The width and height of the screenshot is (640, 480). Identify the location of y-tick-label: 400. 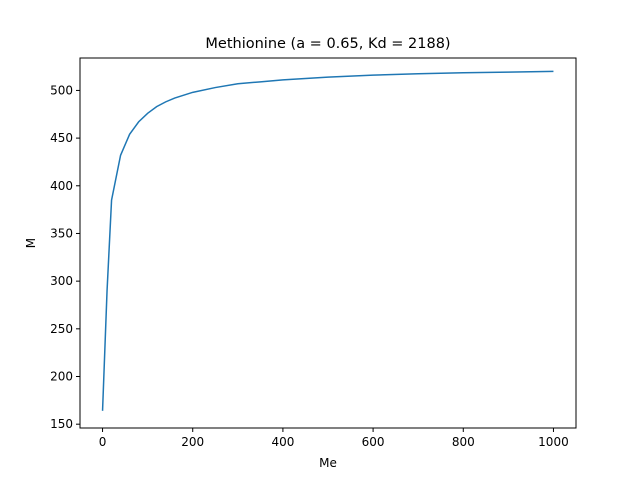
(61, 186).